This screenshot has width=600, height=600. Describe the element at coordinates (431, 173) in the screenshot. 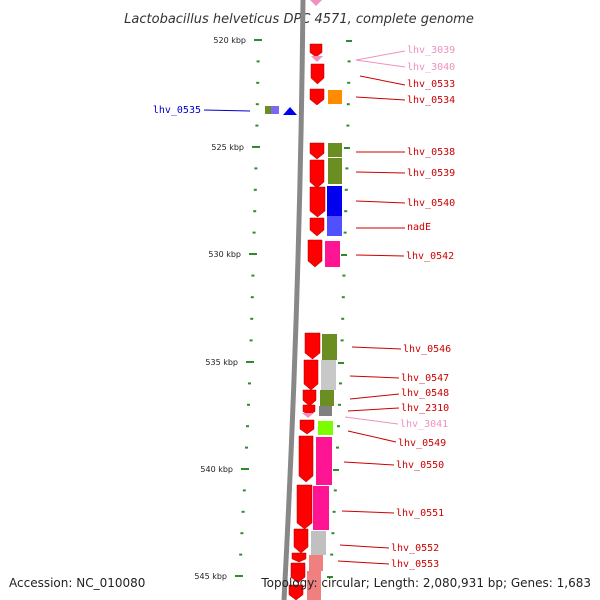

I see `gene-label: lhv_0539` at that location.